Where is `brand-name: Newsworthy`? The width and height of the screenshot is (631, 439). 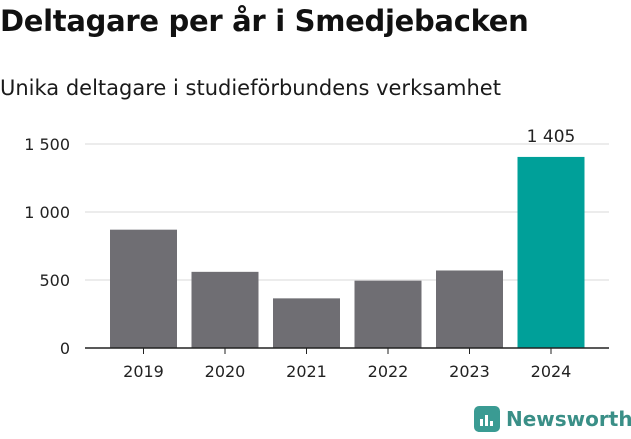
brand-name: Newsworthy is located at coordinates (568, 419).